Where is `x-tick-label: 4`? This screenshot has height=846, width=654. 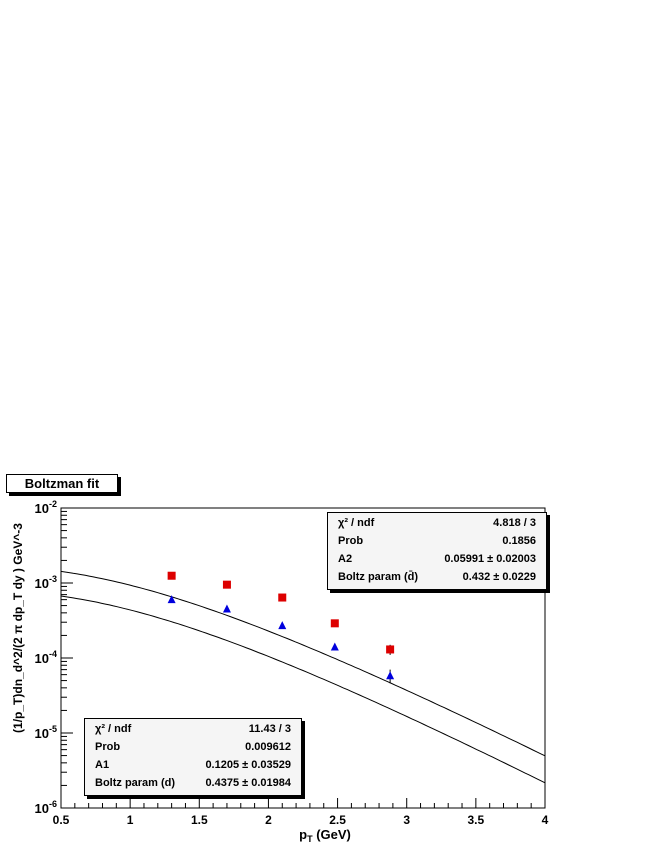 x-tick-label: 4 is located at coordinates (545, 820).